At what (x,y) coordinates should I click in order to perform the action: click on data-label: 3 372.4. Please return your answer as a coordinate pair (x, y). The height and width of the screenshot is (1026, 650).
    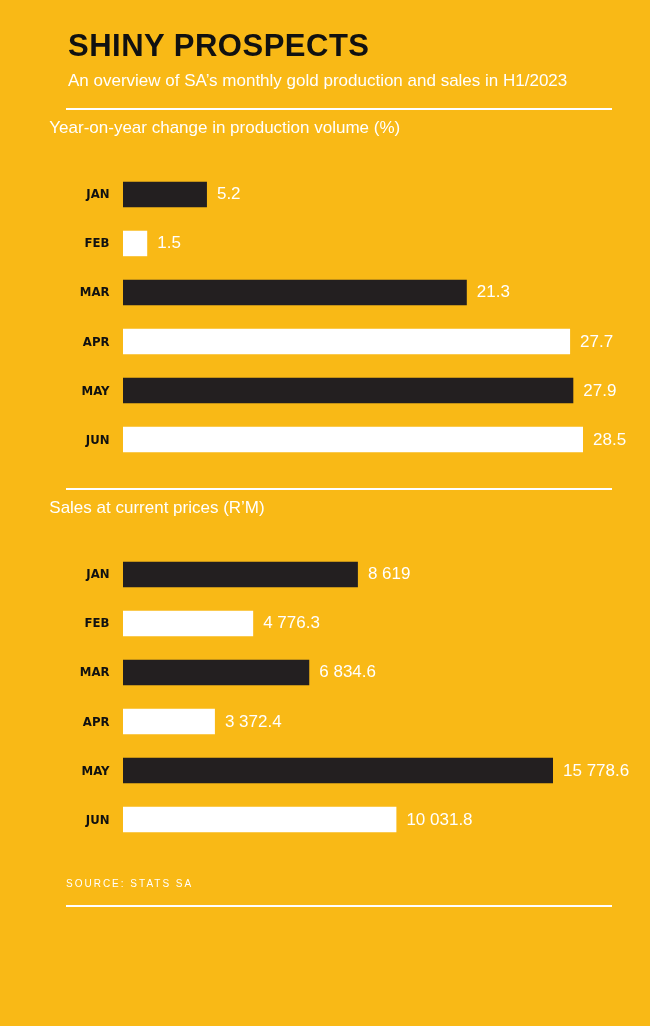
    Looking at the image, I should click on (253, 721).